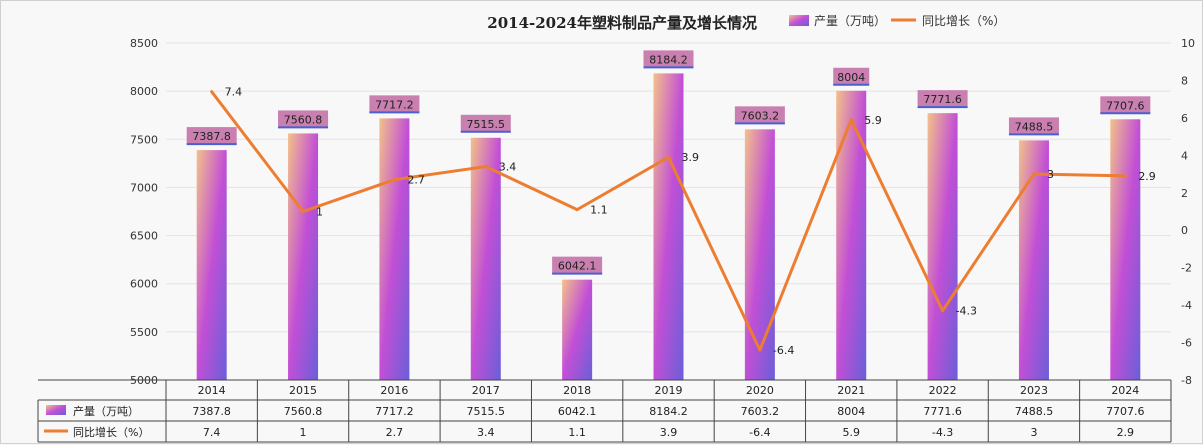  What do you see at coordinates (416, 180) in the screenshot?
I see `line-data-label: 2.7` at bounding box center [416, 180].